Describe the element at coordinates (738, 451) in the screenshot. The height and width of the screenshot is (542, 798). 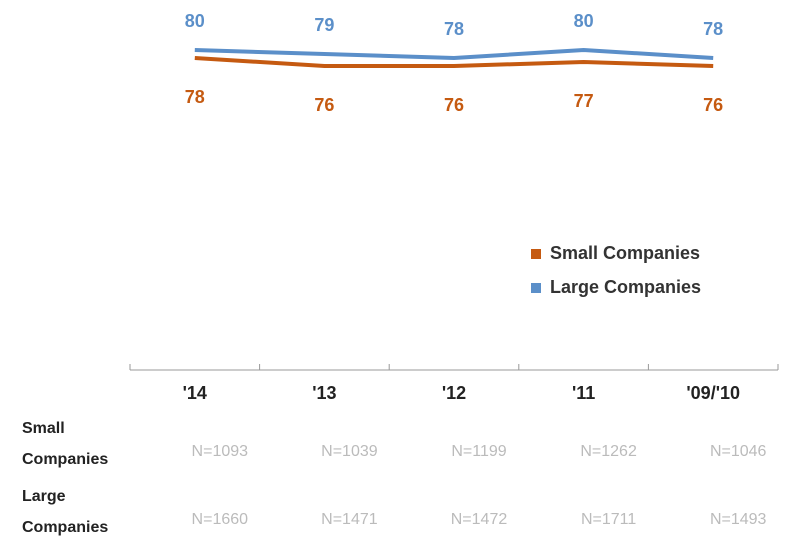
I see `table-cell: N=1046` at that location.